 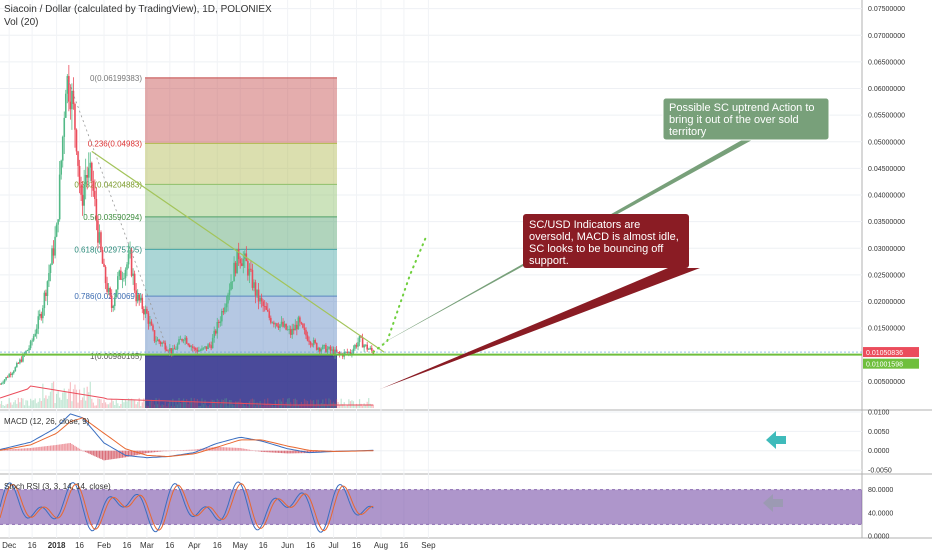 What do you see at coordinates (399, 295) in the screenshot?
I see `projection-path` at bounding box center [399, 295].